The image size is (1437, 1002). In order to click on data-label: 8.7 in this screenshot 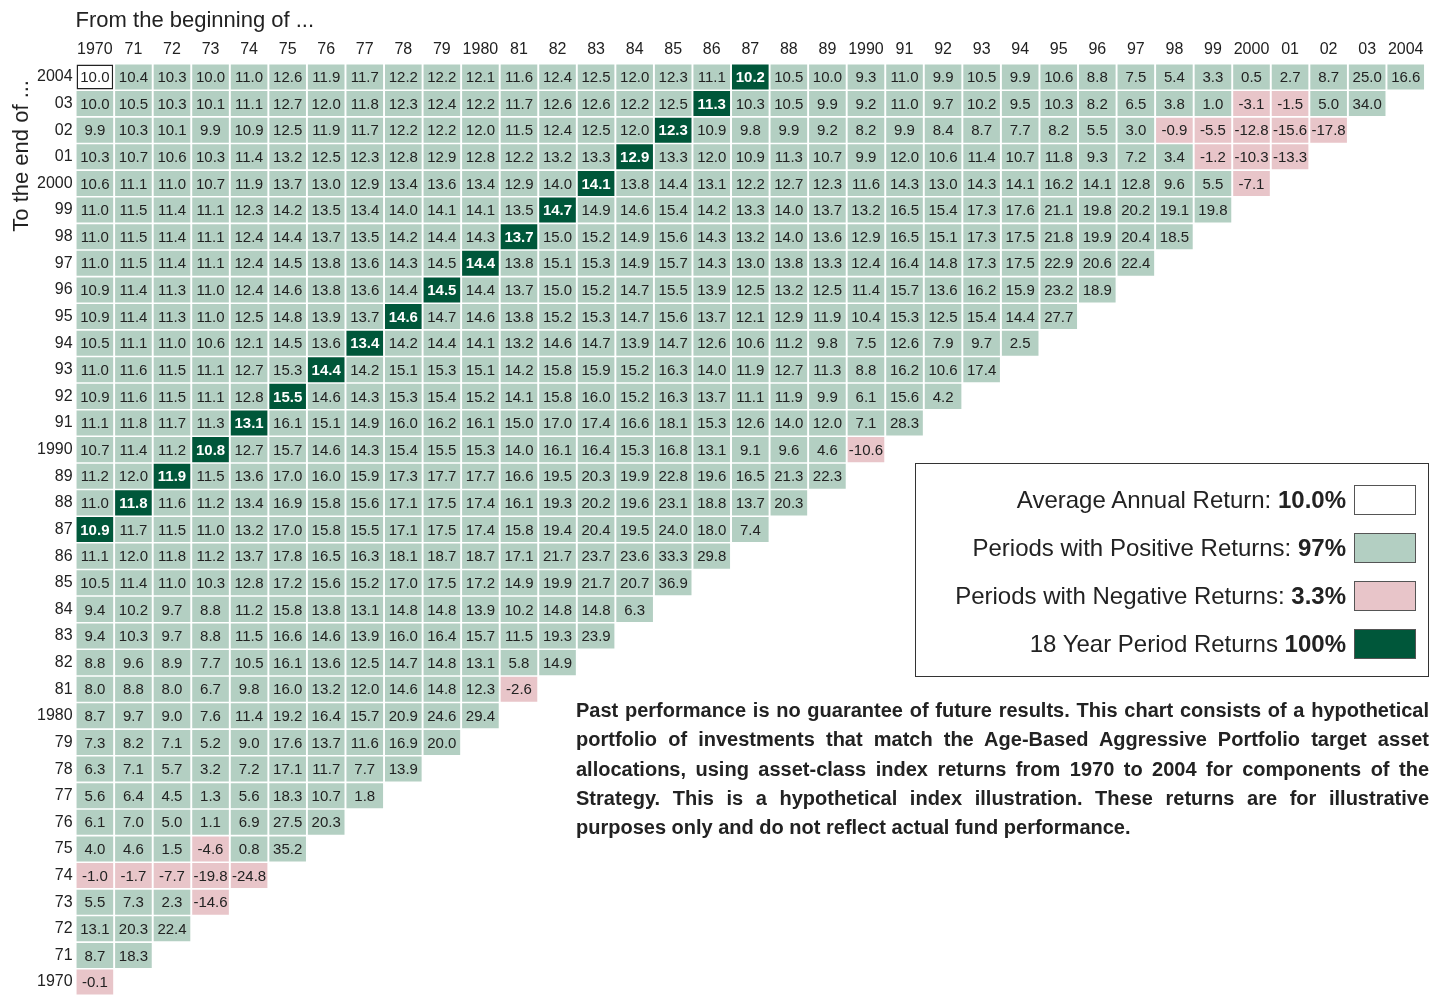, I will do `click(1329, 77)`.